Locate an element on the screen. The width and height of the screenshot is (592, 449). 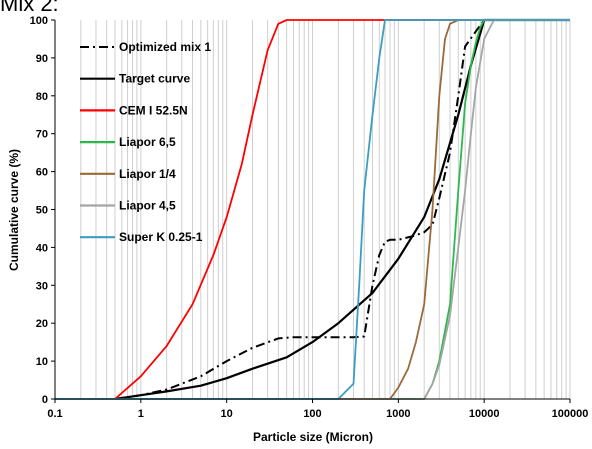
legend-label: Liapor 4,5 is located at coordinates (147, 206).